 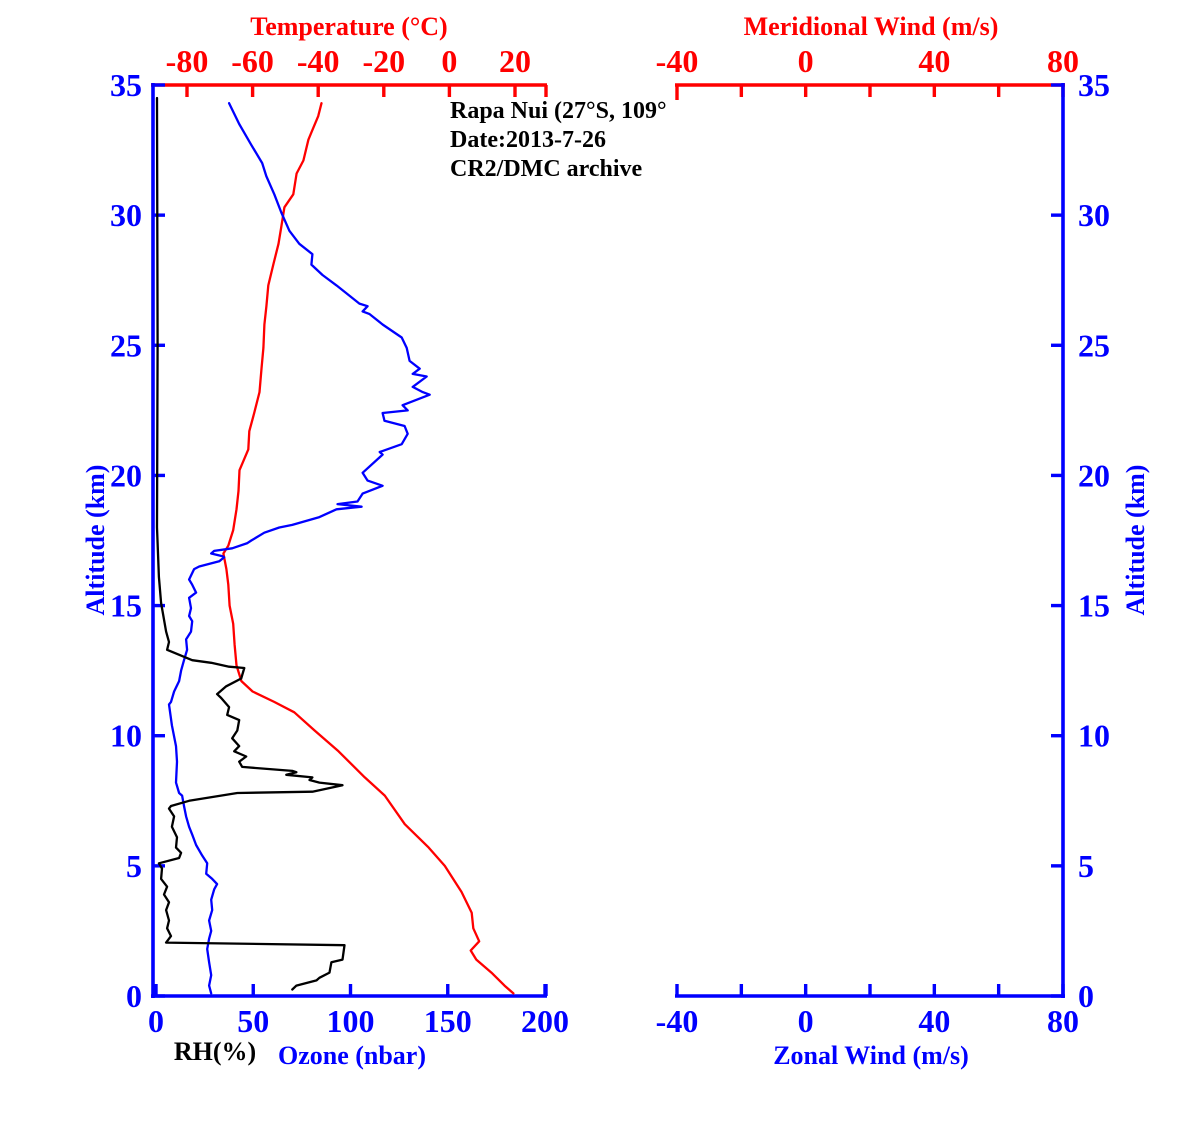 What do you see at coordinates (1063, 1021) in the screenshot?
I see `right-bottom-tick-label: 80` at bounding box center [1063, 1021].